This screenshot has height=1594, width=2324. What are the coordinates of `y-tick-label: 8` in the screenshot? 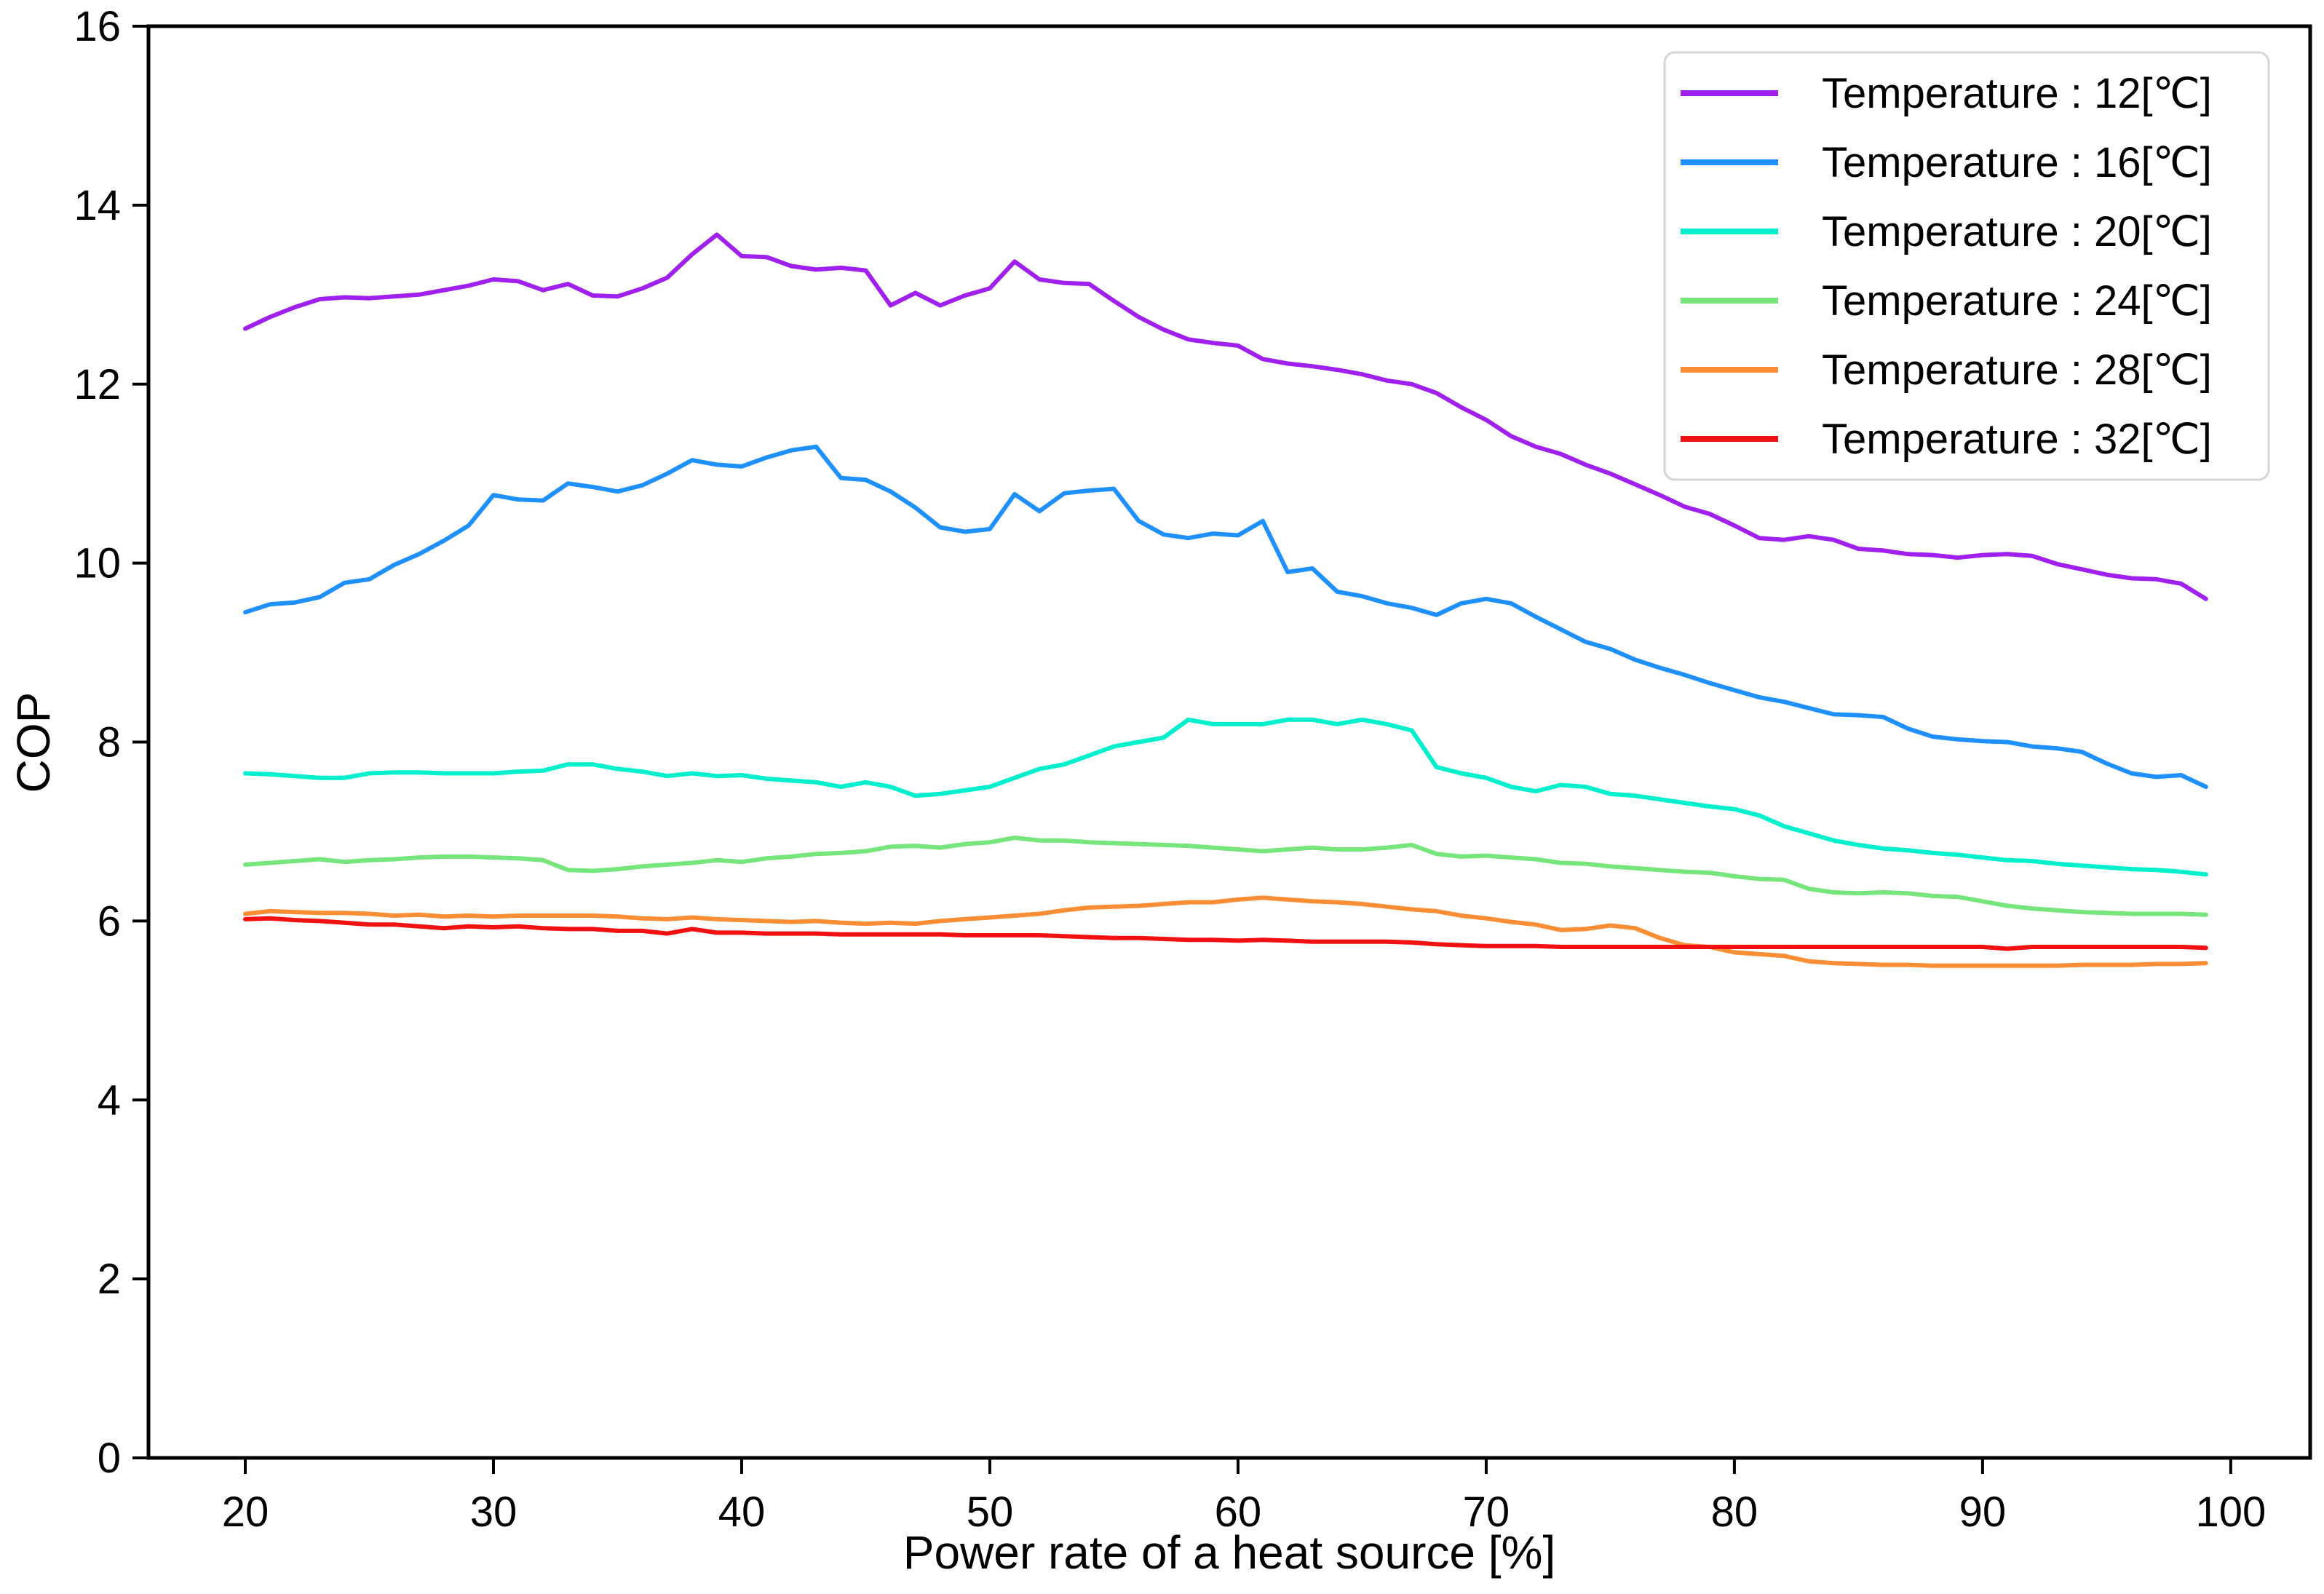 It's located at (109, 742).